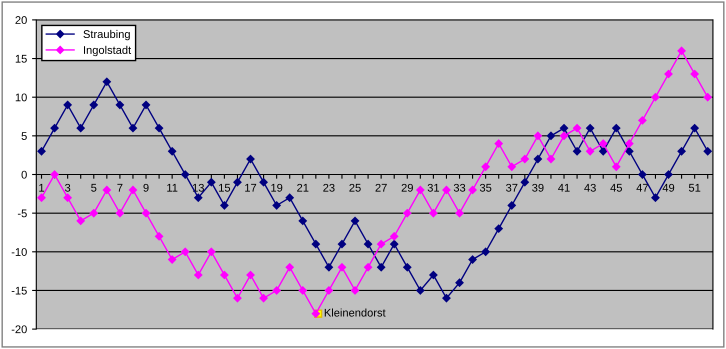  Describe the element at coordinates (302, 188) in the screenshot. I see `x-tick-label: 21` at that location.